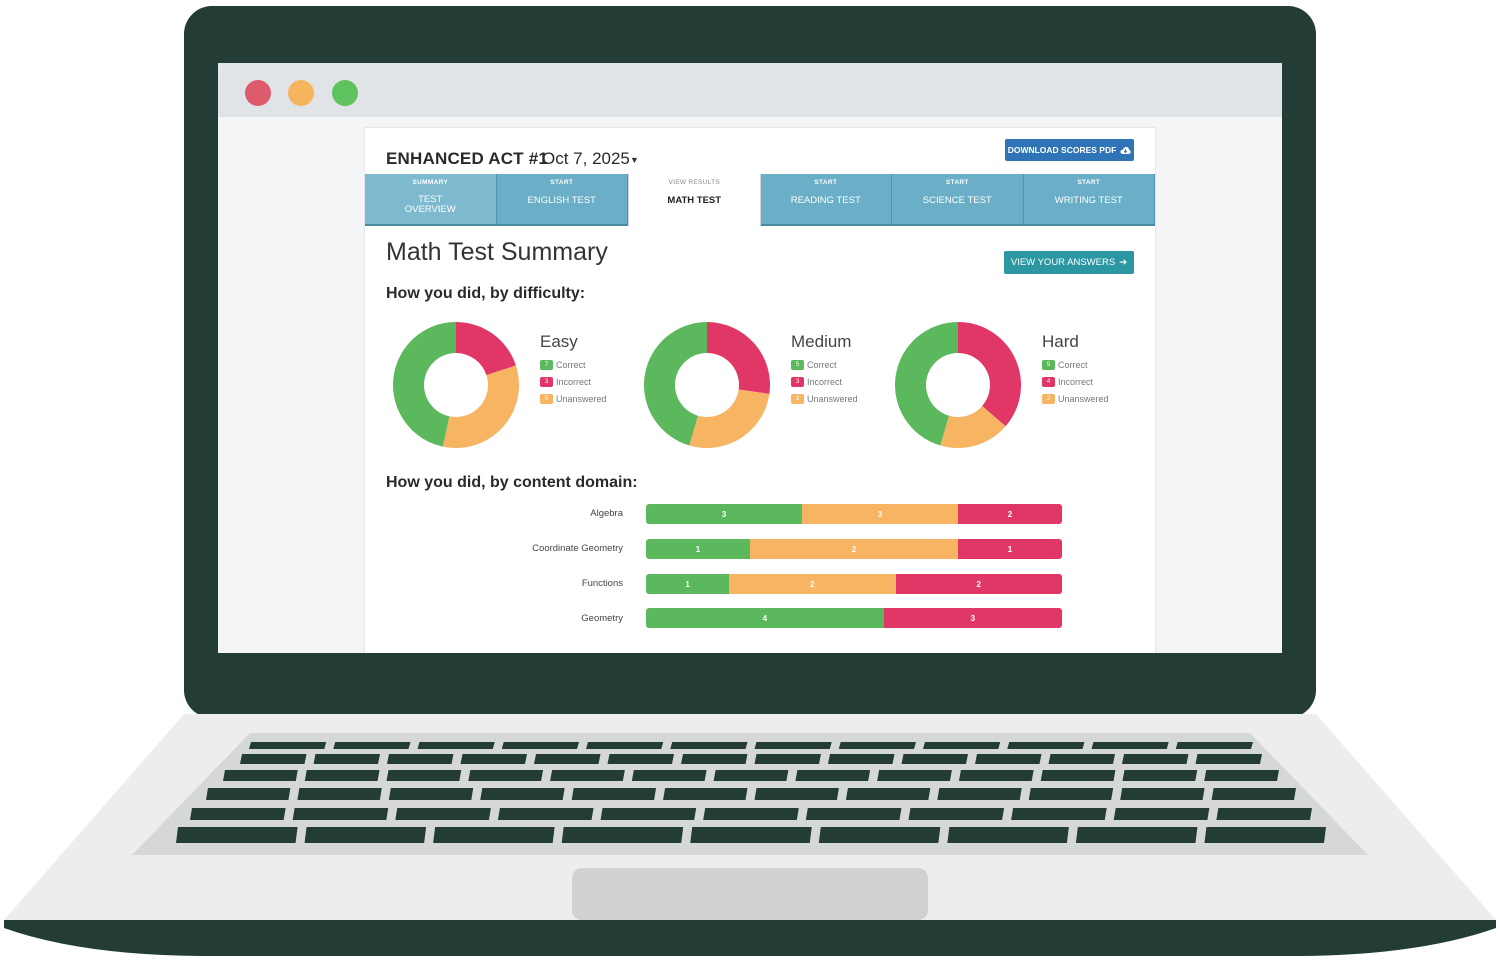 The image size is (1500, 961). What do you see at coordinates (1060, 341) in the screenshot?
I see `donut-title-hard: Hard` at bounding box center [1060, 341].